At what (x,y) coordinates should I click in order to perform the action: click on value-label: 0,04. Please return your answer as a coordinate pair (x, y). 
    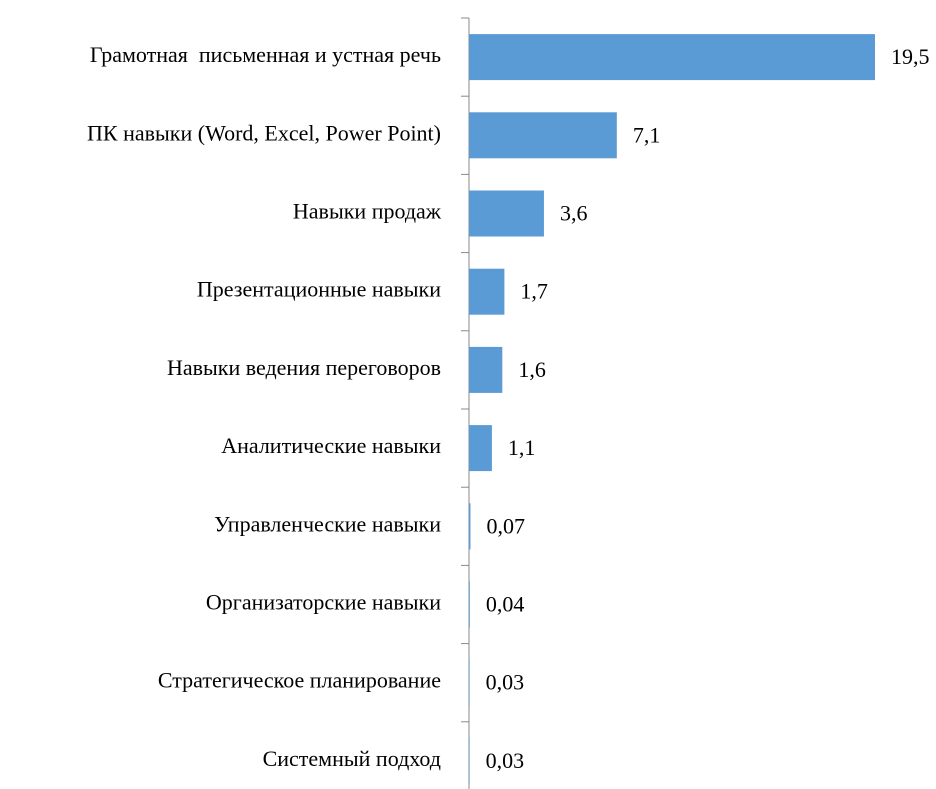
    Looking at the image, I should click on (505, 604).